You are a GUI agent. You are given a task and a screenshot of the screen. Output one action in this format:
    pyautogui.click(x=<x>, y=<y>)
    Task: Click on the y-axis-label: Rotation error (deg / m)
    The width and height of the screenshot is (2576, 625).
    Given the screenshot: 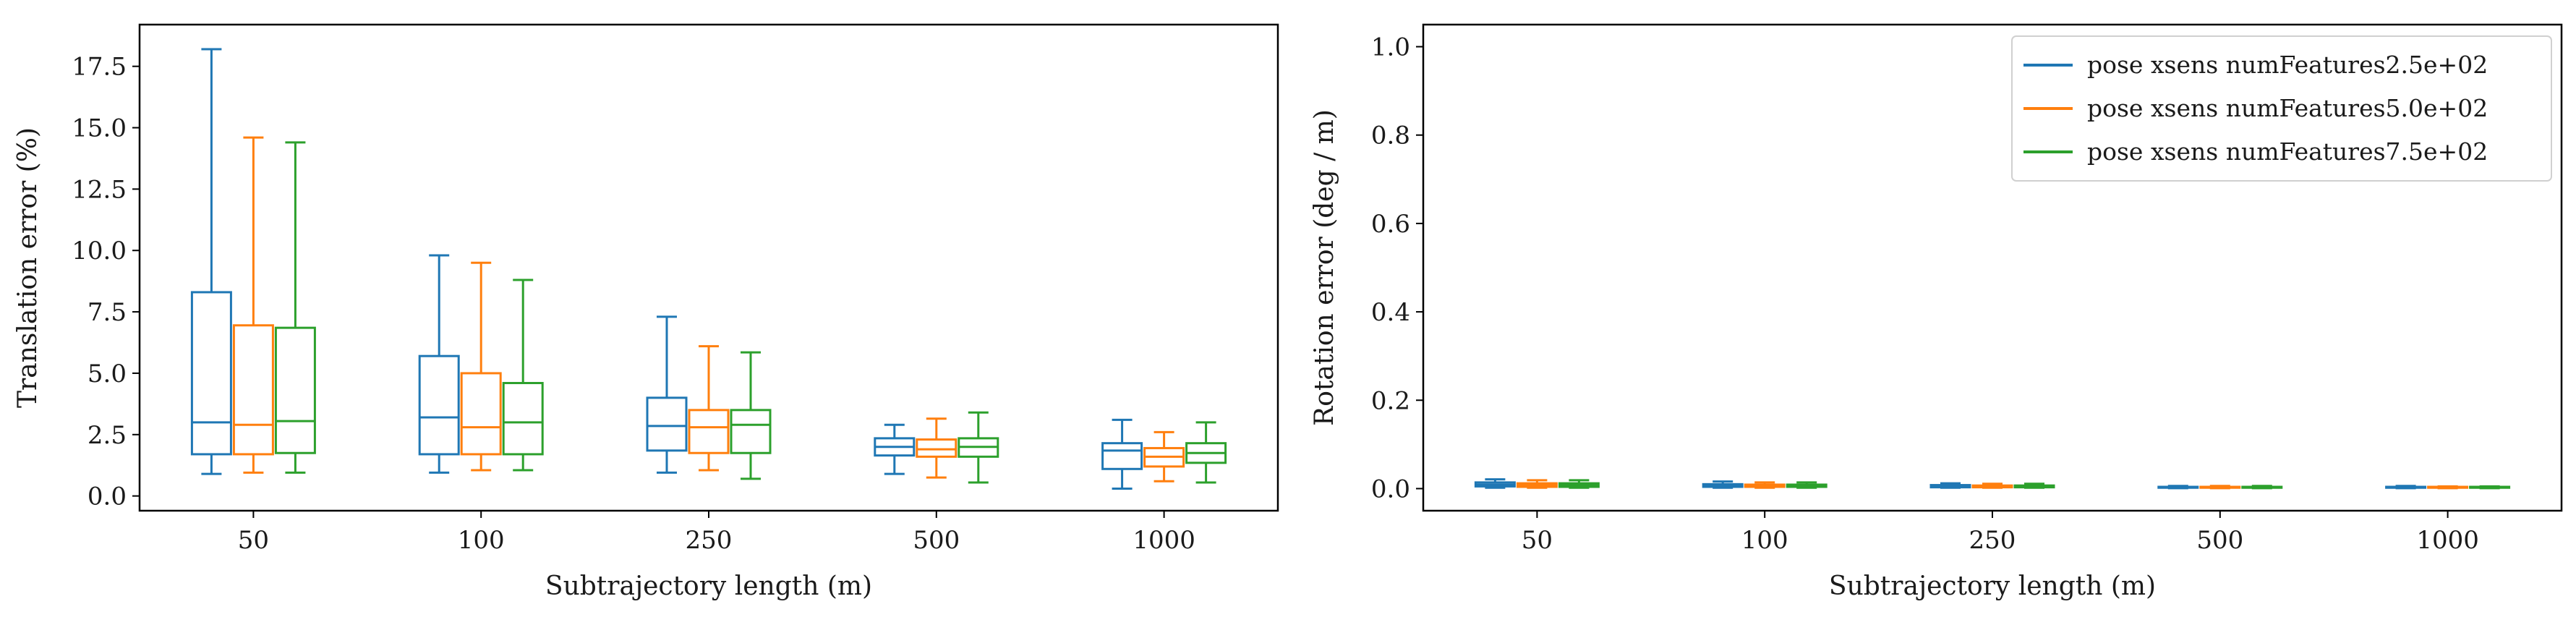 What is the action you would take?
    pyautogui.click(x=1324, y=268)
    